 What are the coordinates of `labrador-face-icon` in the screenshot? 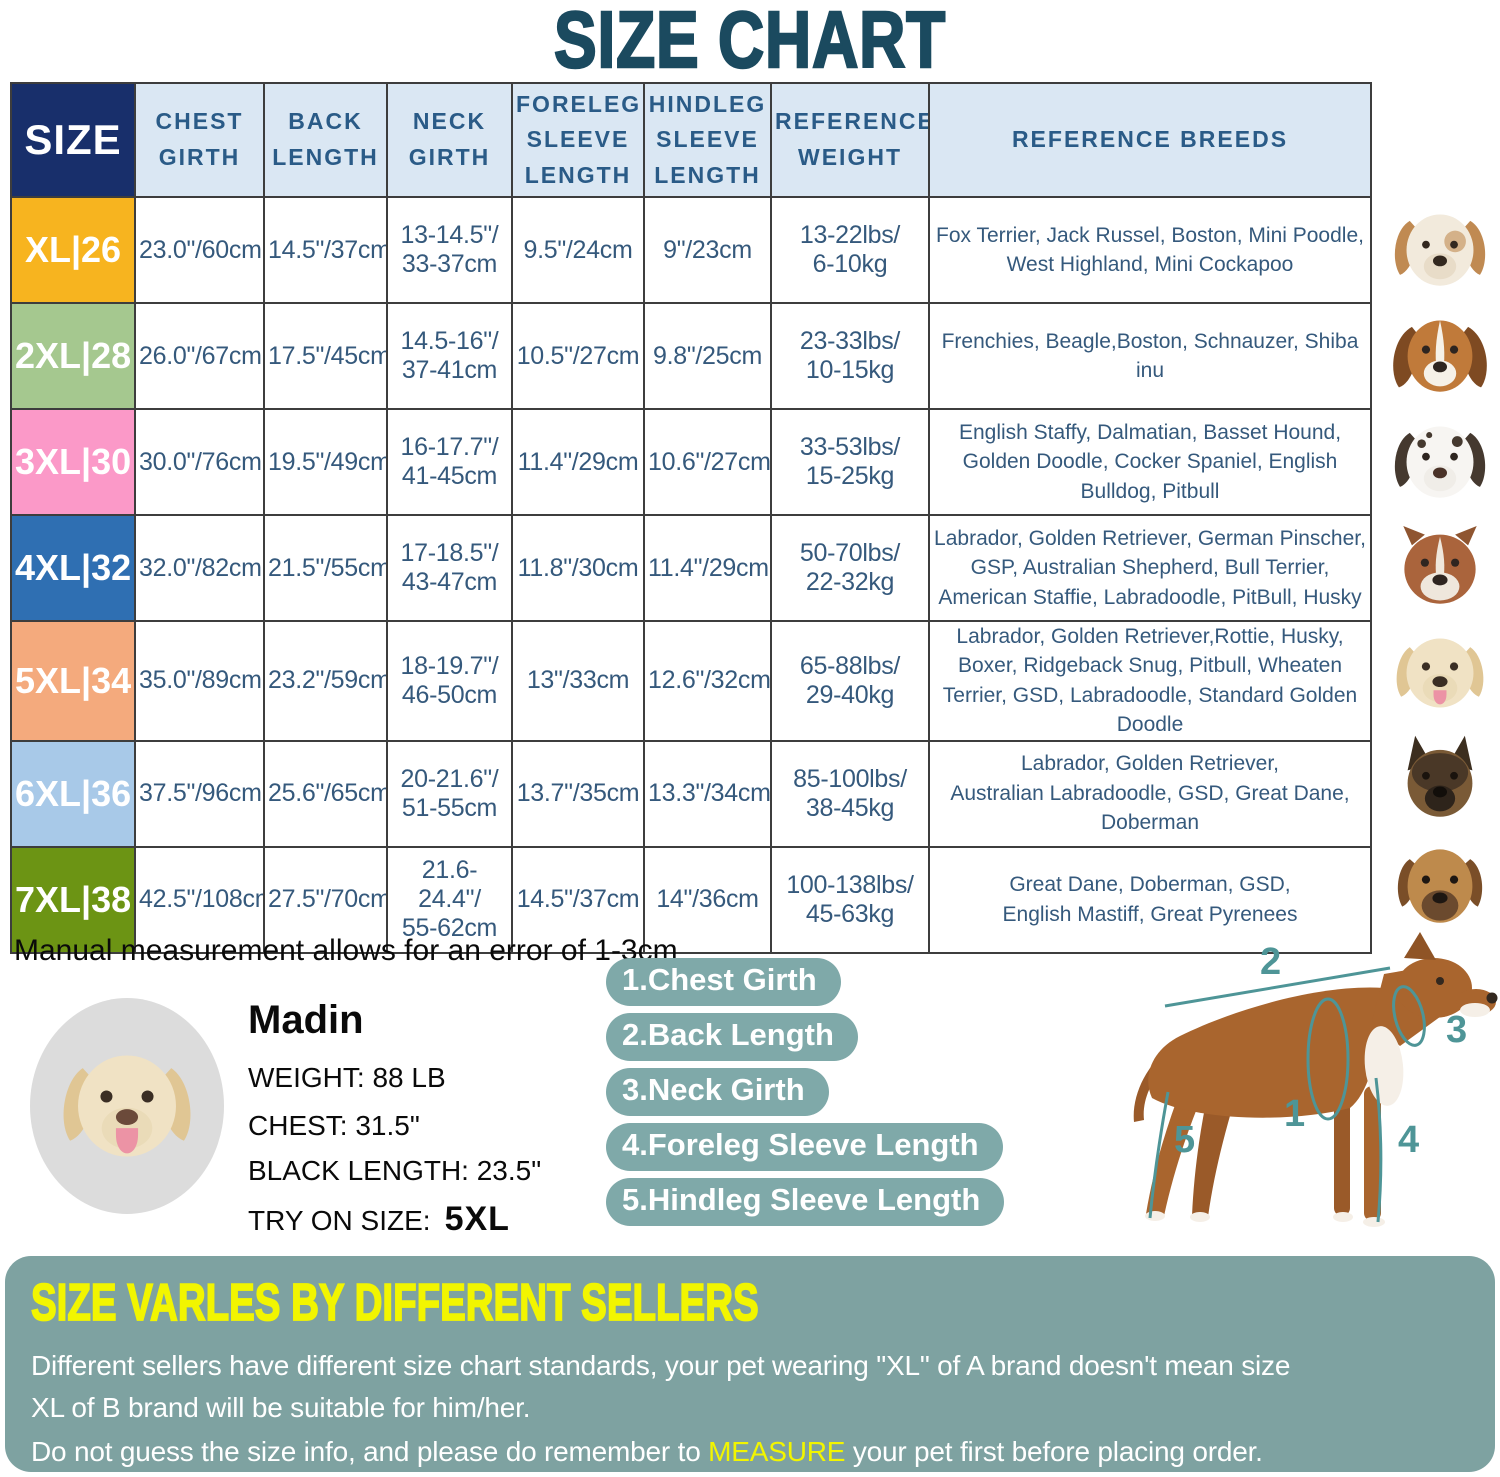 It's located at (127, 1106).